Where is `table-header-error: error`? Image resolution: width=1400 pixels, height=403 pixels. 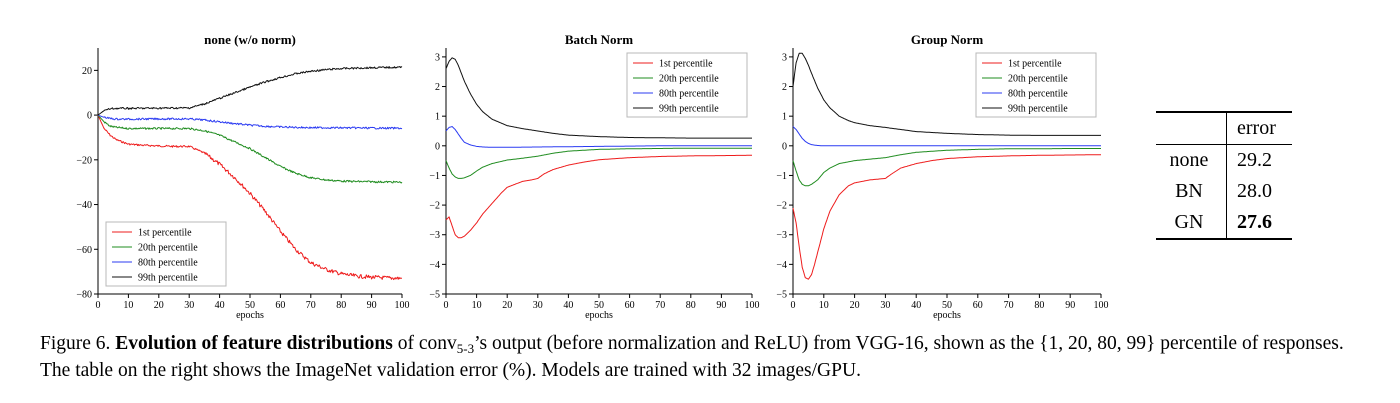
table-header-error: error is located at coordinates (1259, 128).